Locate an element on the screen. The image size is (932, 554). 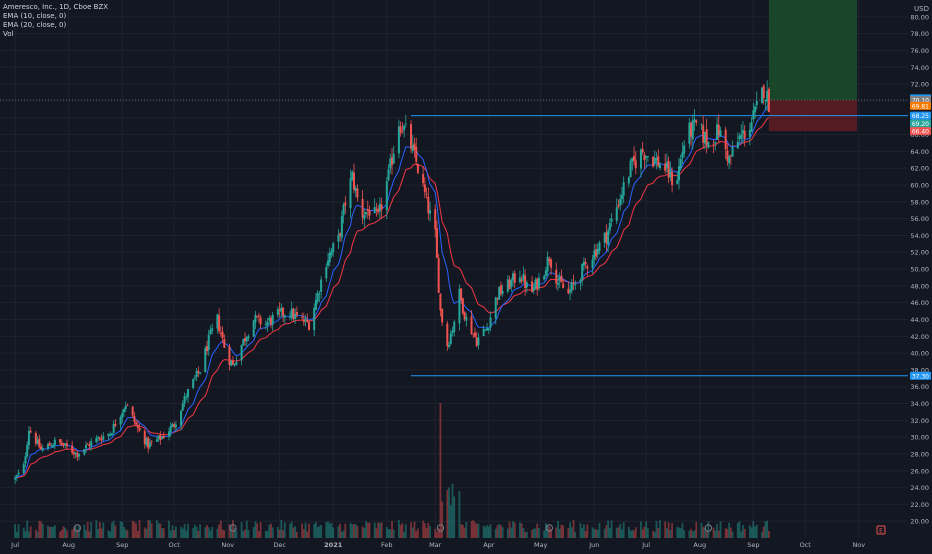
y-tick-label: 74.00 is located at coordinates (919, 68).